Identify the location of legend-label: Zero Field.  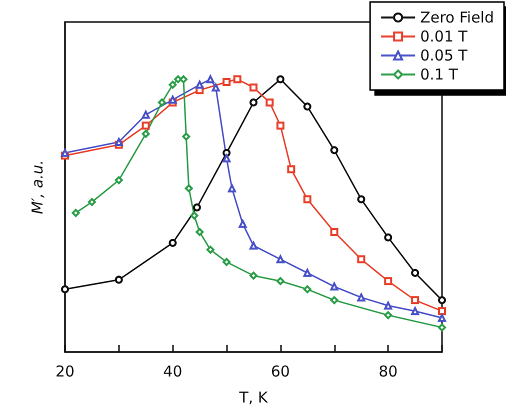
(457, 17).